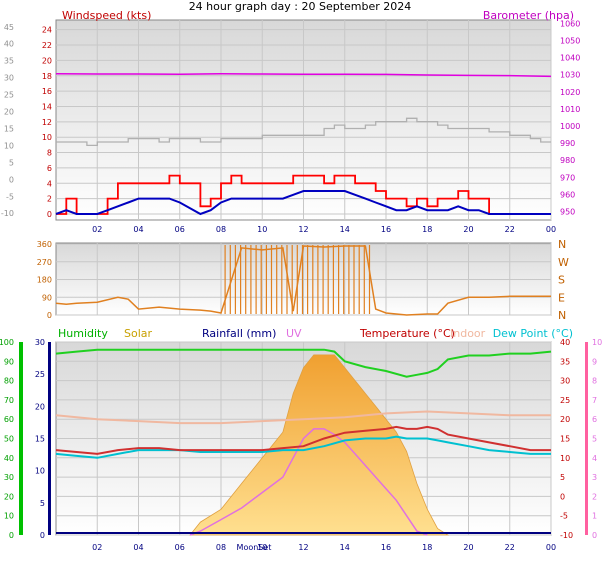 The width and height of the screenshot is (608, 561). What do you see at coordinates (566, 535) in the screenshot?
I see `temp-tick-label: -10` at bounding box center [566, 535].